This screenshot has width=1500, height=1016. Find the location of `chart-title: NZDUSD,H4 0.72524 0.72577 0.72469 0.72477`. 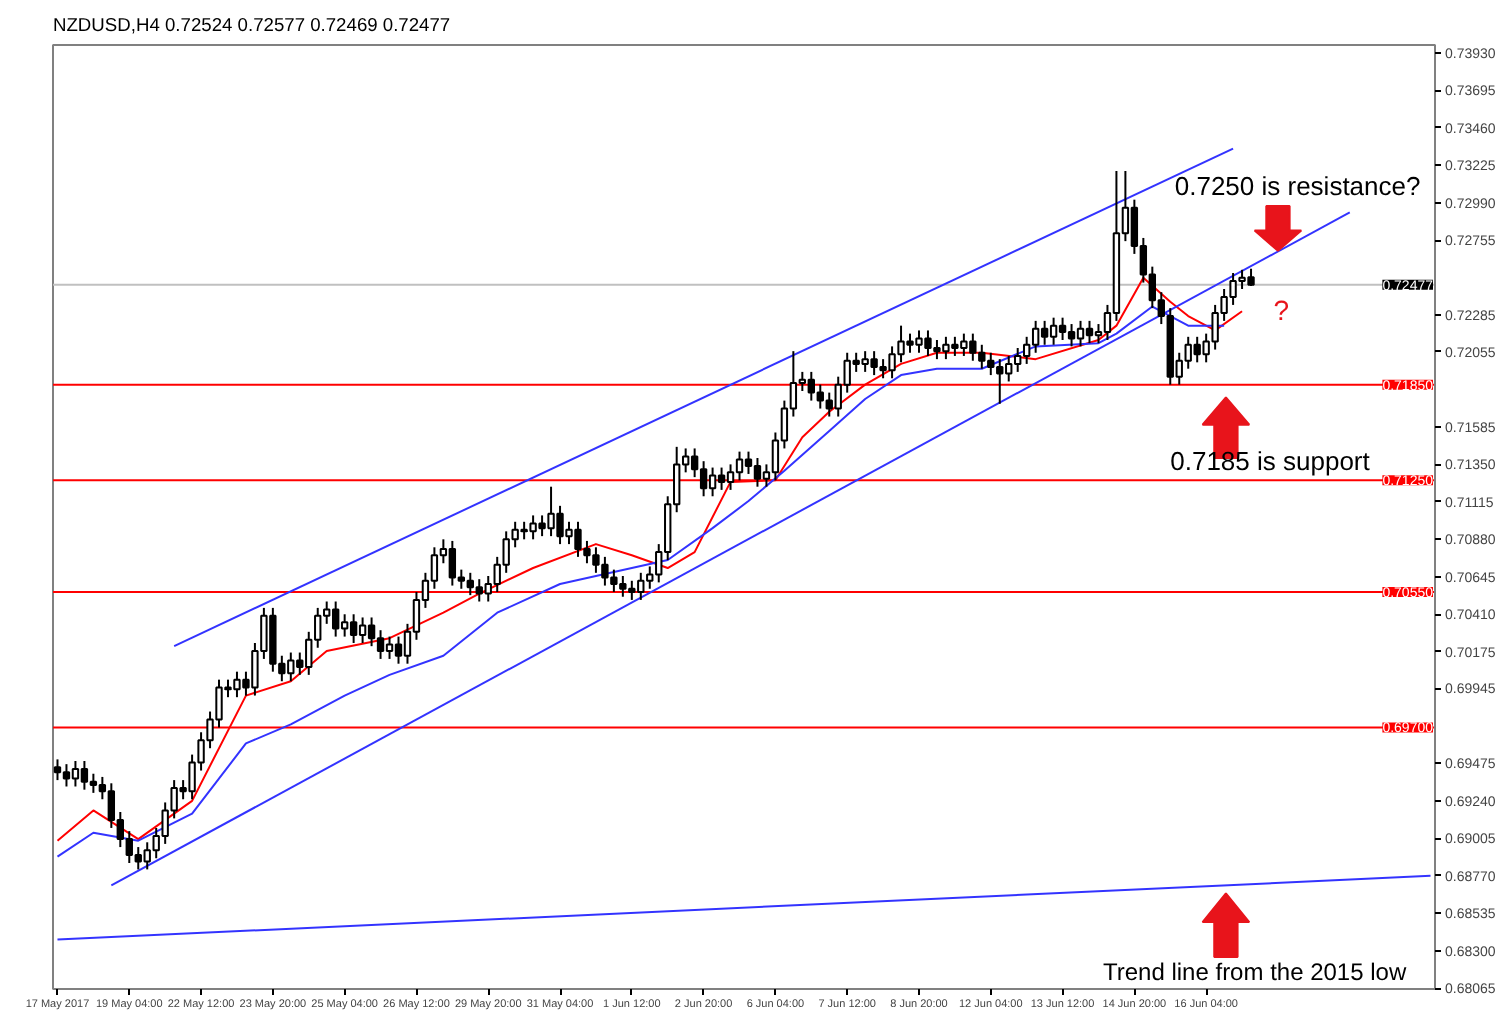

chart-title: NZDUSD,H4 0.72524 0.72577 0.72469 0.72477 is located at coordinates (252, 25).